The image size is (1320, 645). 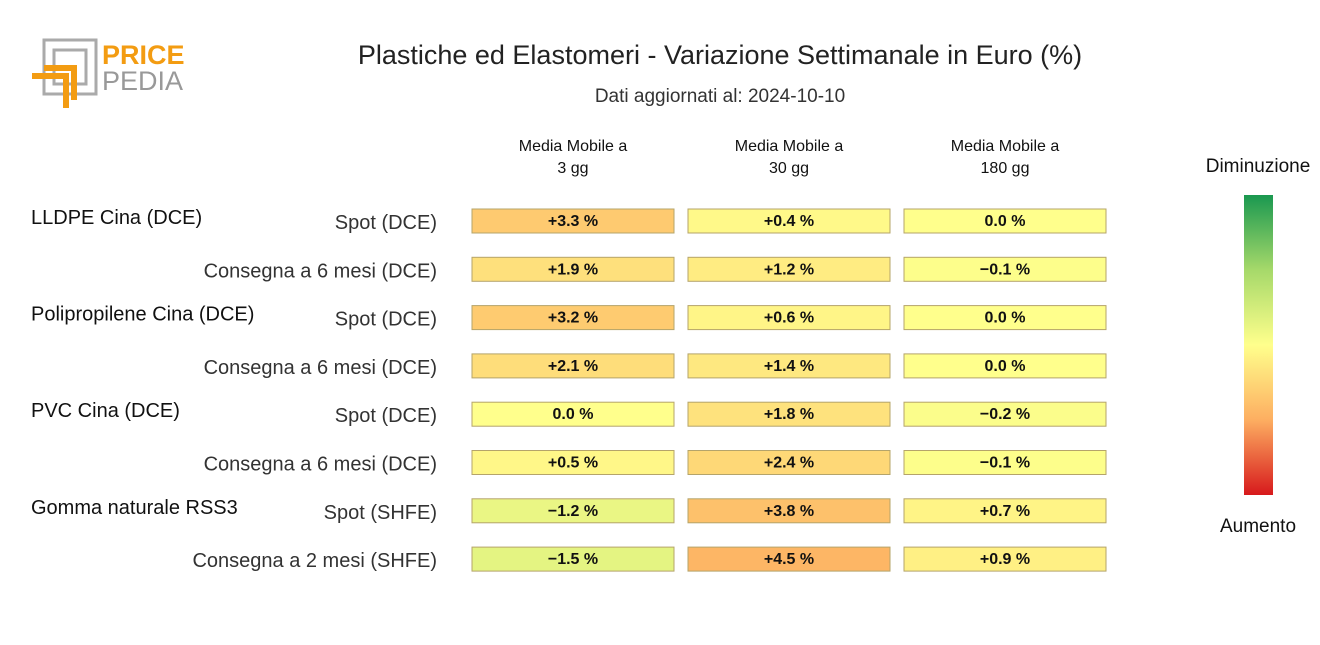 What do you see at coordinates (572, 168) in the screenshot?
I see `column-header-line2: 3 gg` at bounding box center [572, 168].